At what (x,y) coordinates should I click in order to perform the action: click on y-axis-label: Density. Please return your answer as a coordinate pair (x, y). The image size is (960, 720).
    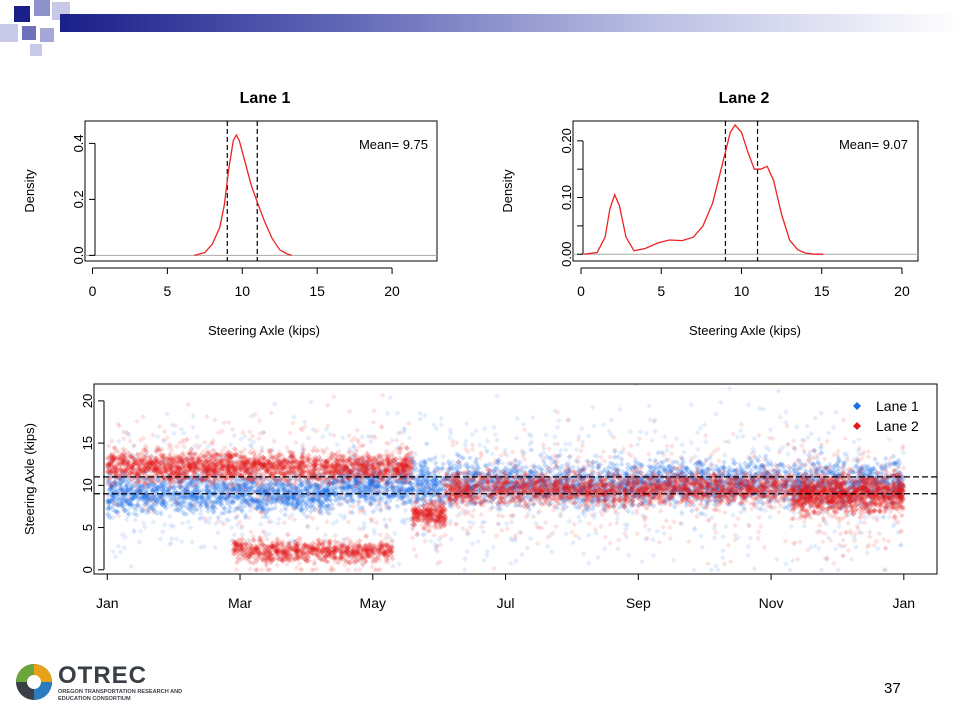
    Looking at the image, I should click on (507, 191).